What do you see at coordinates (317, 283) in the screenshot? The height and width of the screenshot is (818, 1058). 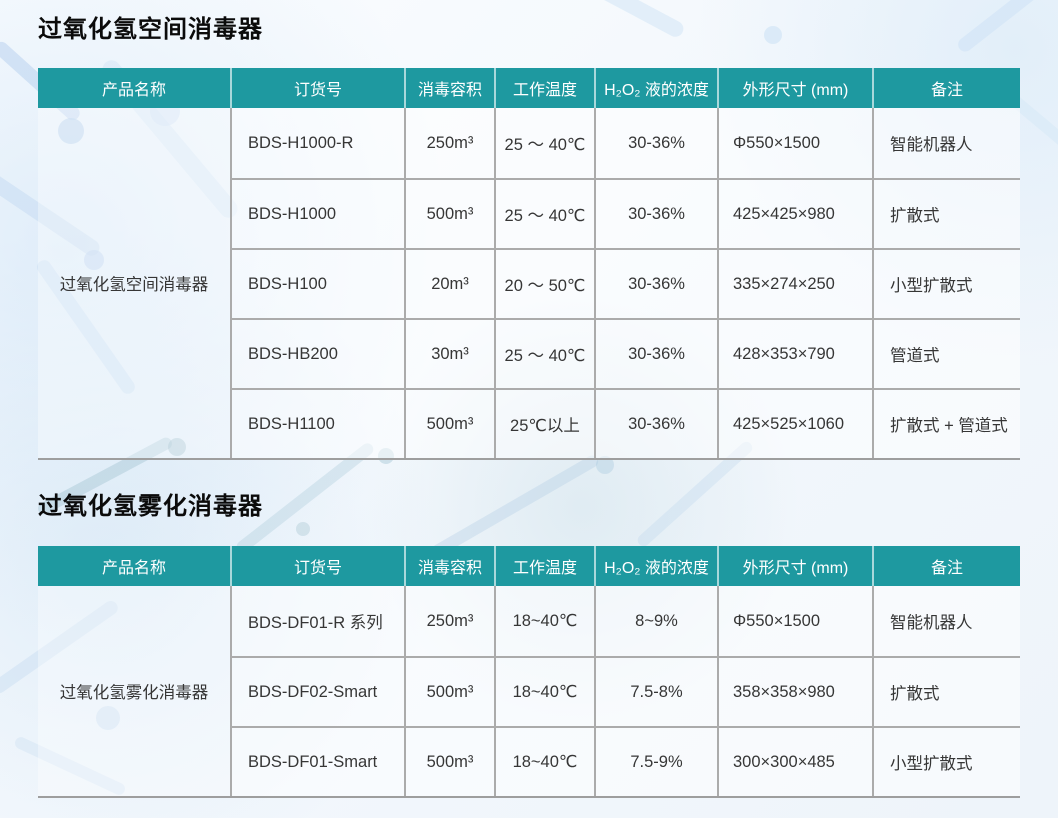 I see `cell-order-no: BDS-H100` at bounding box center [317, 283].